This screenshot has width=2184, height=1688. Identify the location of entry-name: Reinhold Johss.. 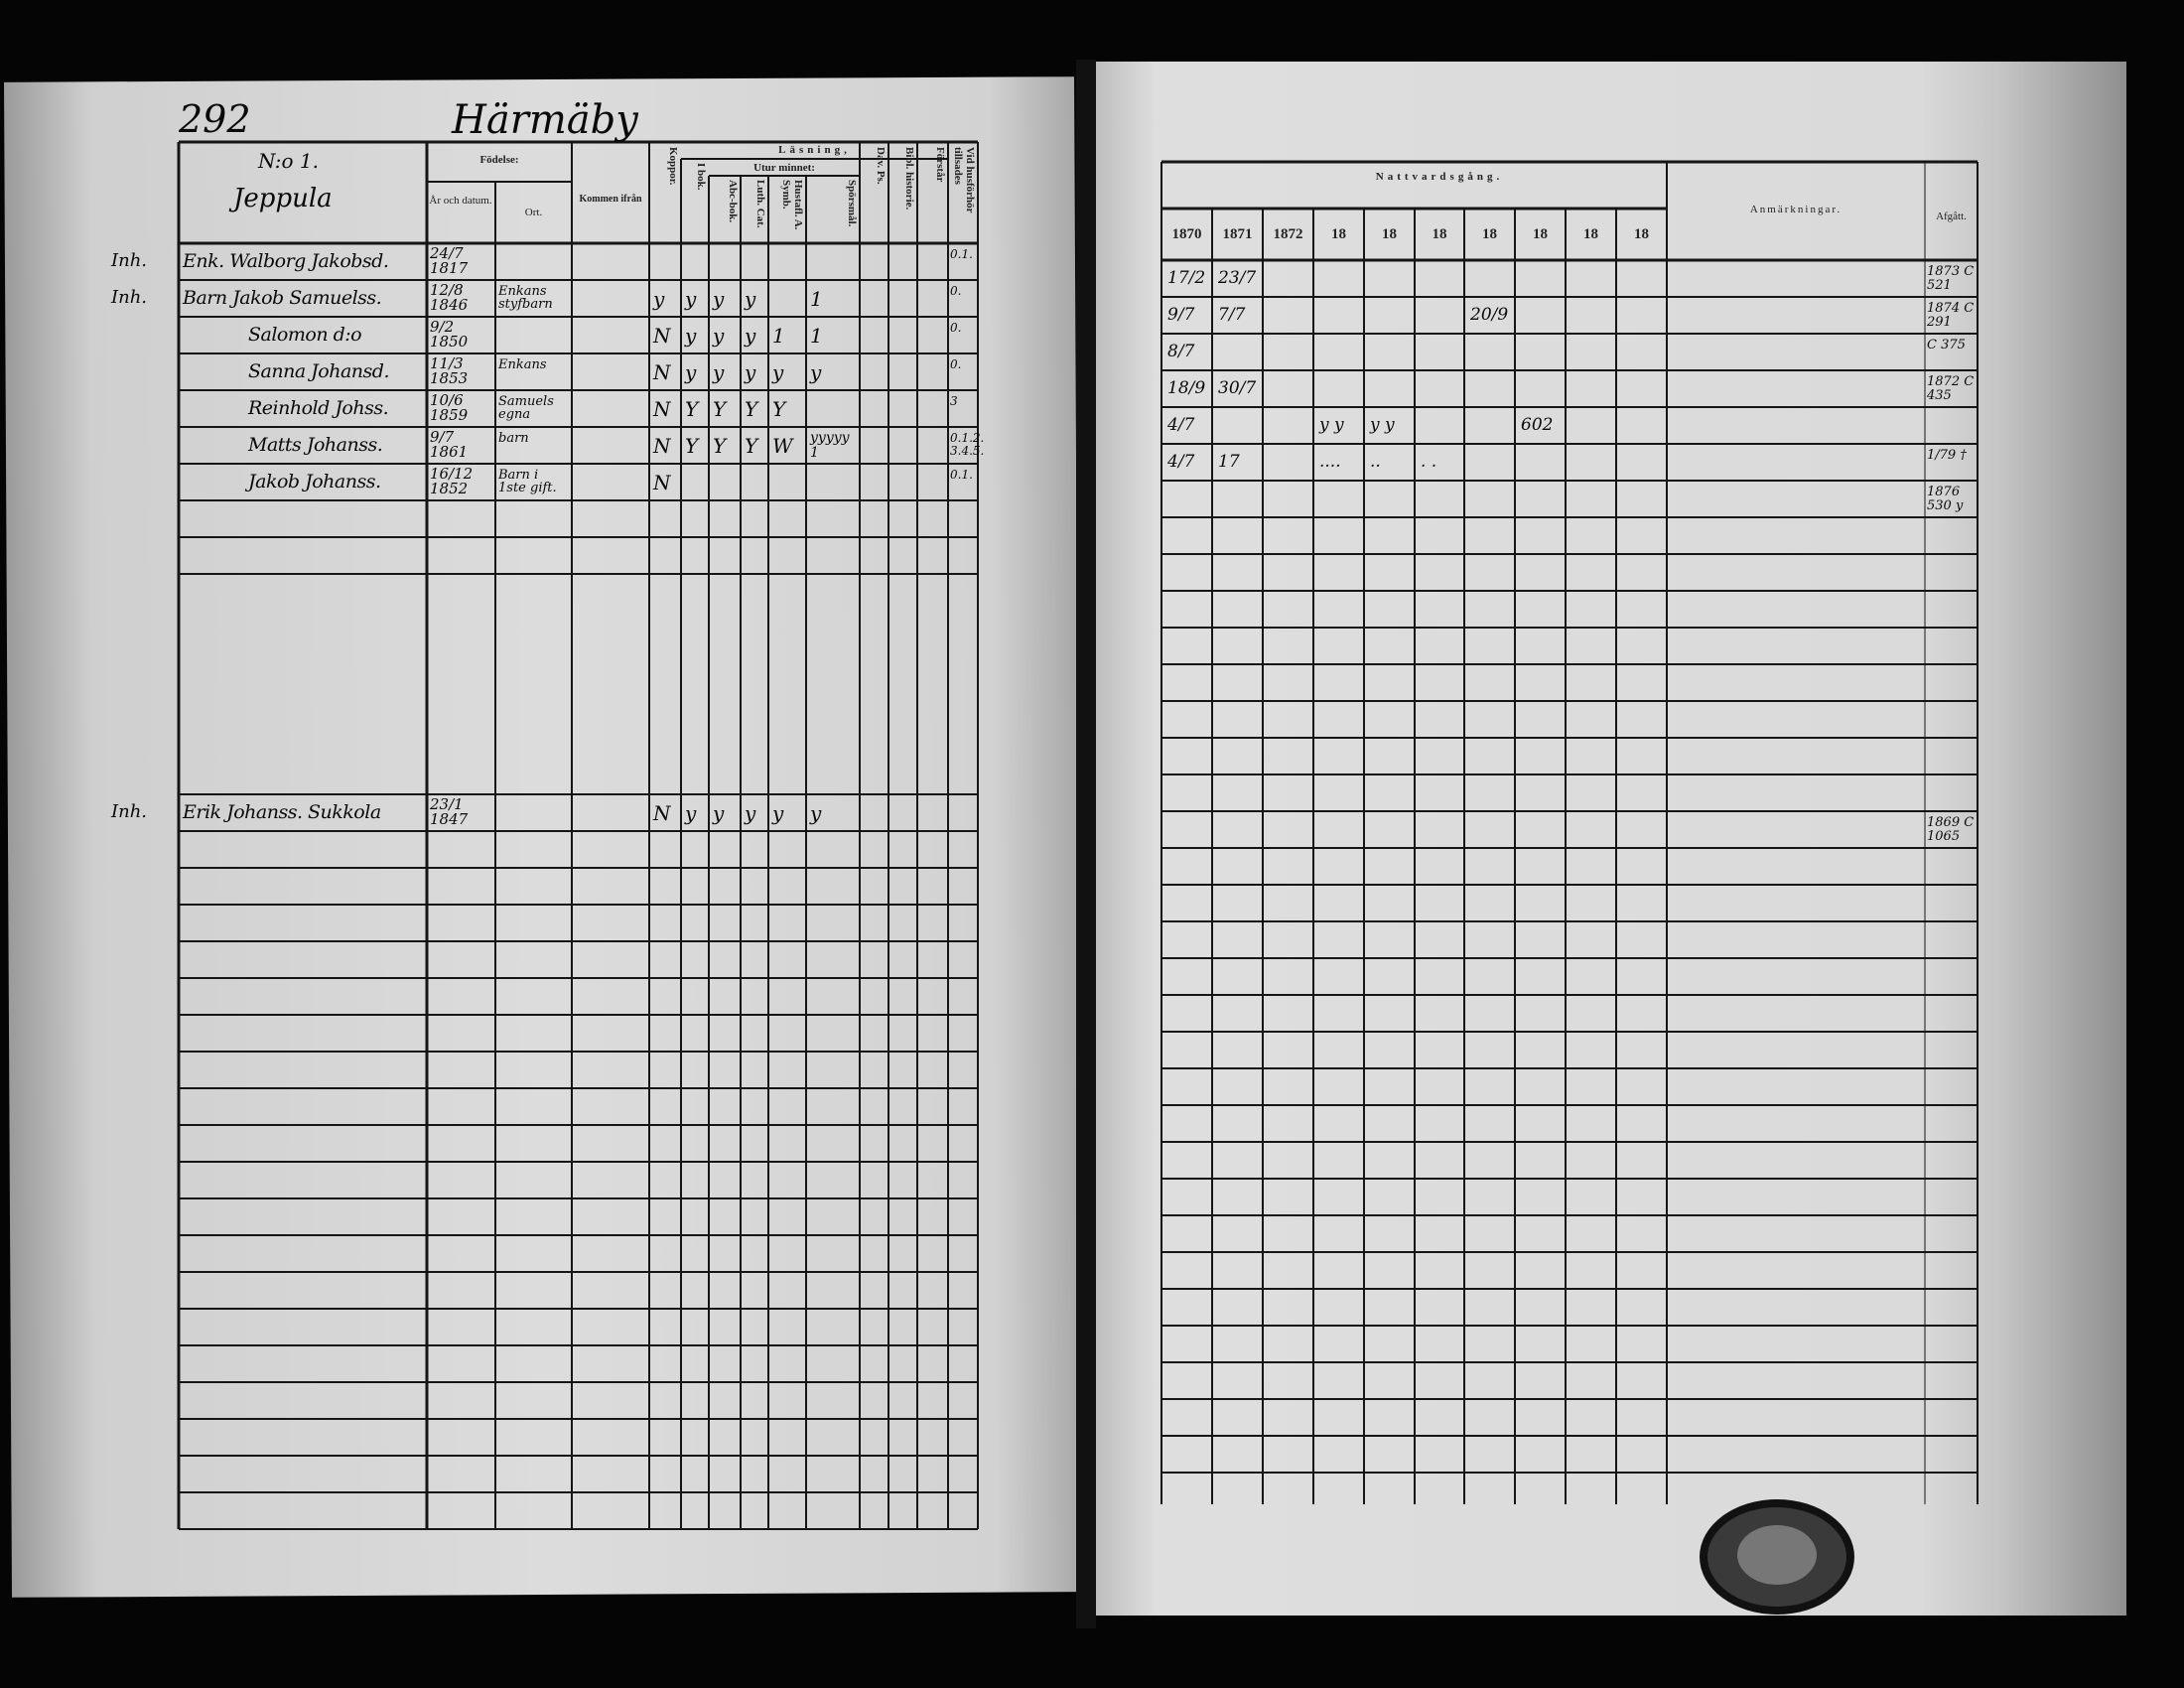
(318, 408).